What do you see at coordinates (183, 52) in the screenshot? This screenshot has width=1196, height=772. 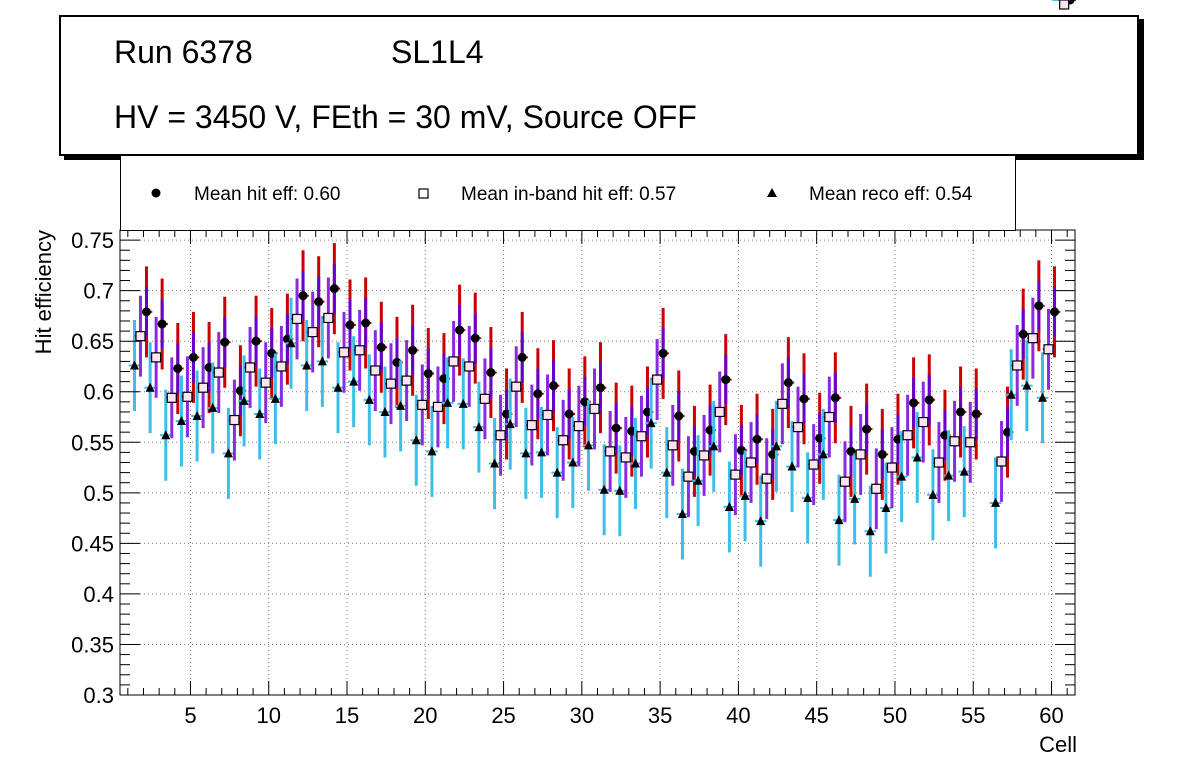 I see `run-label: Run 6378` at bounding box center [183, 52].